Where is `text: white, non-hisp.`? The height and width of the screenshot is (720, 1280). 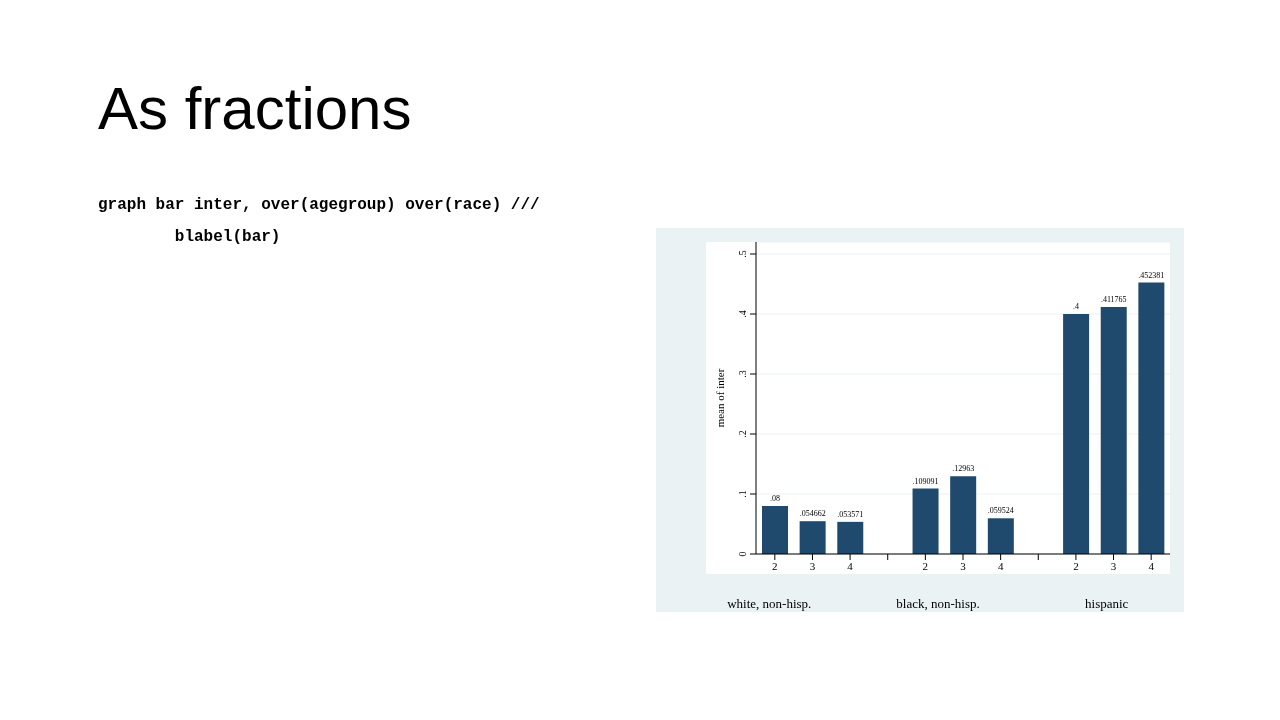
text: white, non-hisp. is located at coordinates (769, 604).